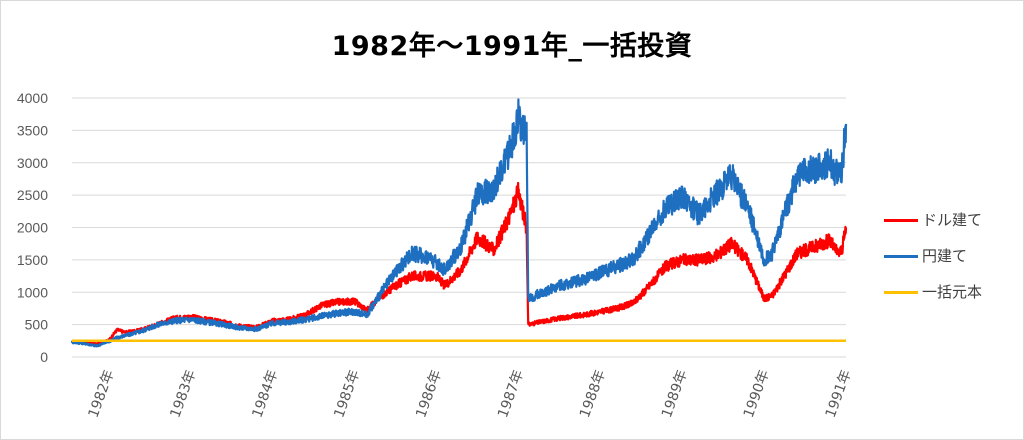 This screenshot has width=1024, height=440. Describe the element at coordinates (511, 394) in the screenshot. I see `x-tick-label-1987: 1987年` at that location.